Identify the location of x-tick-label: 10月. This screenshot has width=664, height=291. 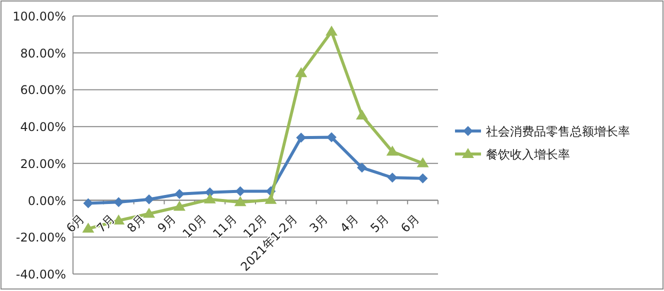
(194, 226).